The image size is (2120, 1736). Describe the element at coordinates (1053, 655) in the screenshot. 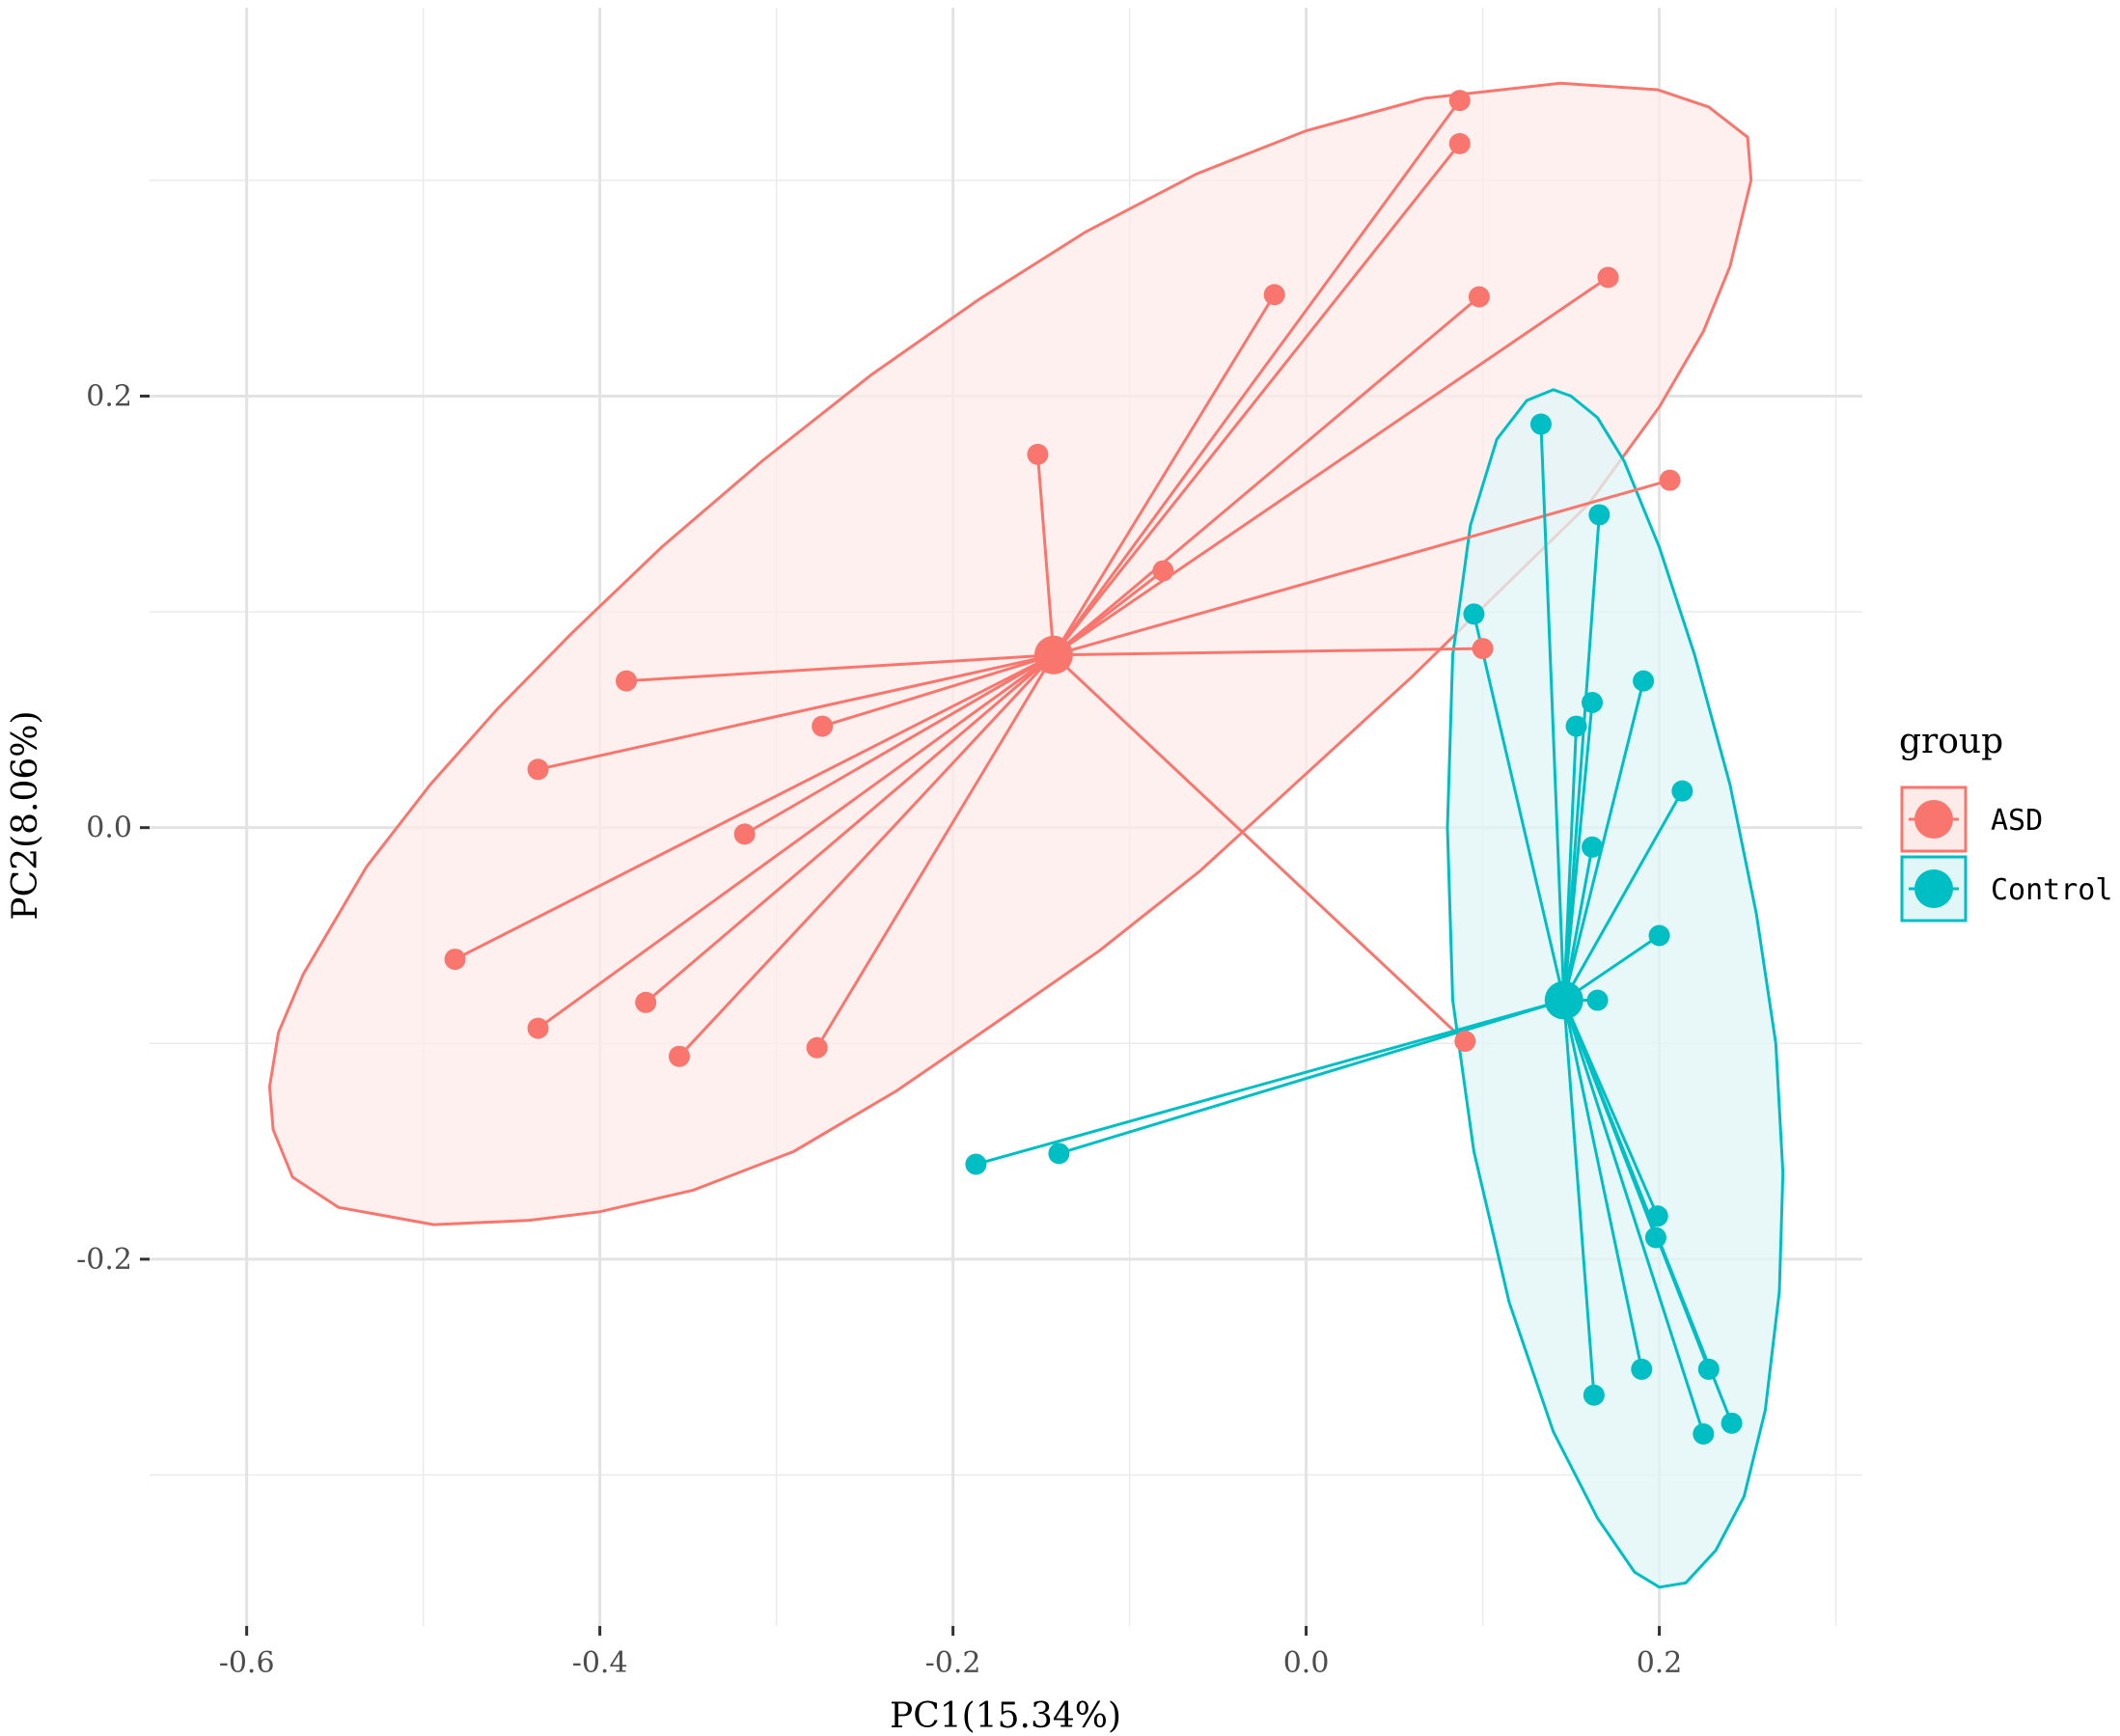

I see `centroid-asd` at that location.